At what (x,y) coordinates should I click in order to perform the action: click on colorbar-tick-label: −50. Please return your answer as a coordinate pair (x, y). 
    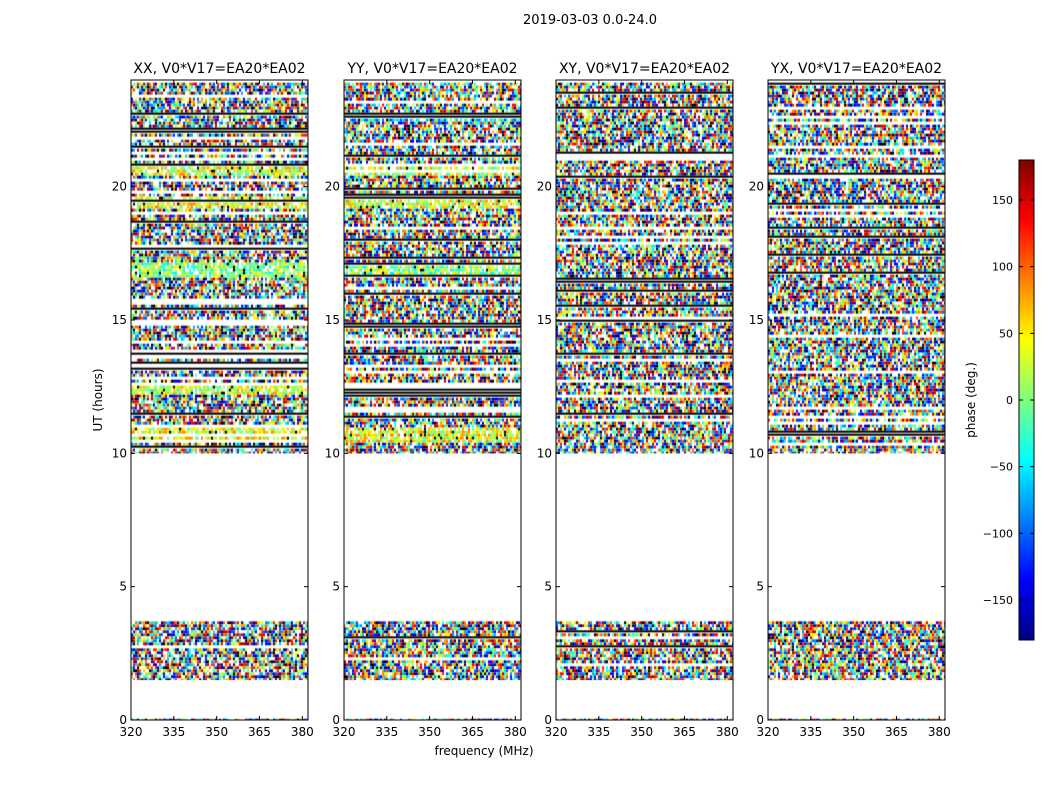
    Looking at the image, I should click on (1001, 467).